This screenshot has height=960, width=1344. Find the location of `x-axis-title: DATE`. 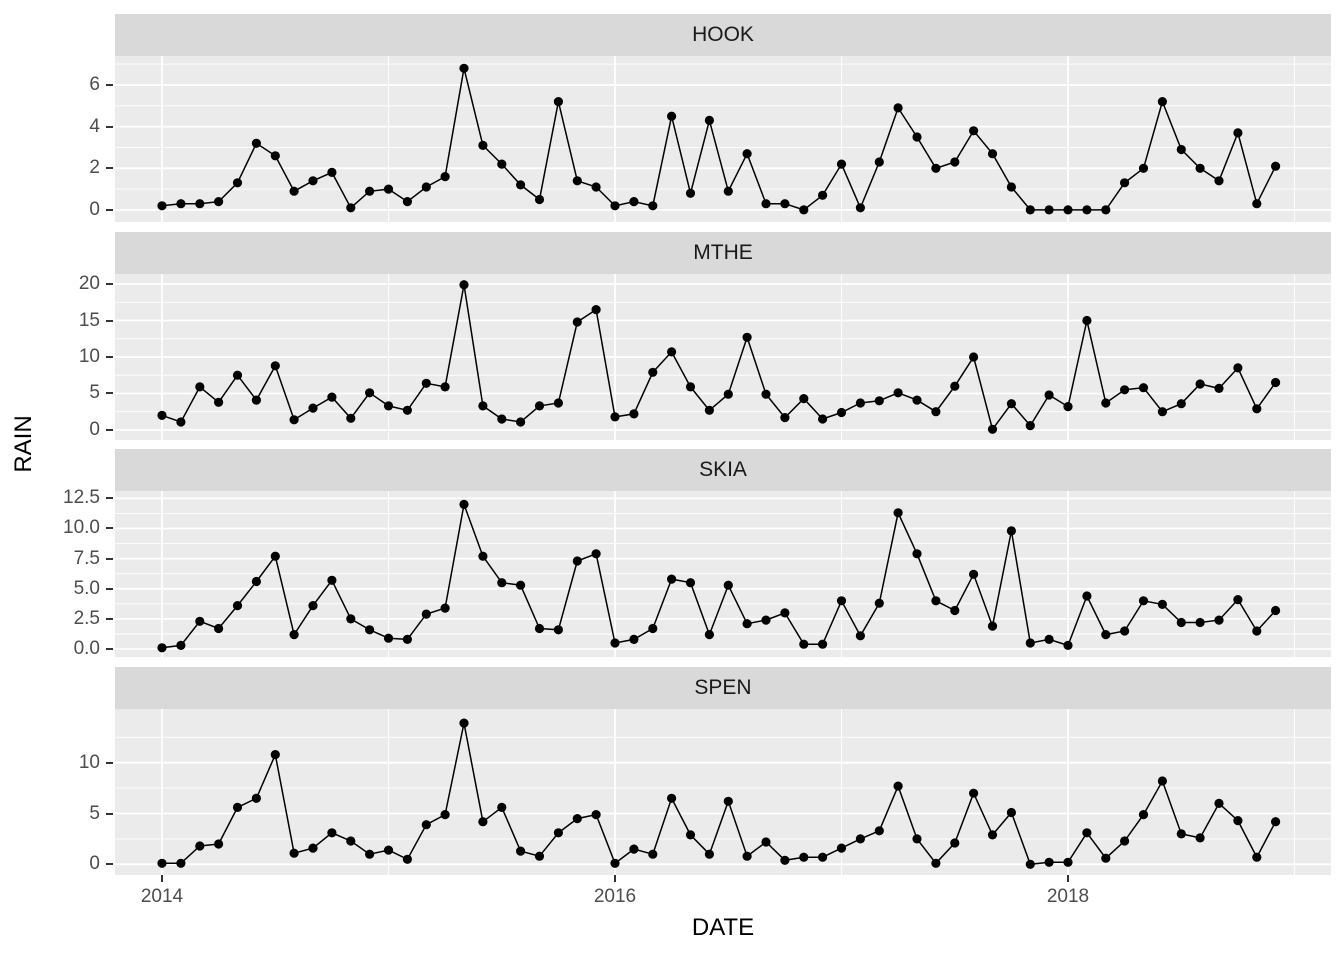

x-axis-title: DATE is located at coordinates (723, 927).